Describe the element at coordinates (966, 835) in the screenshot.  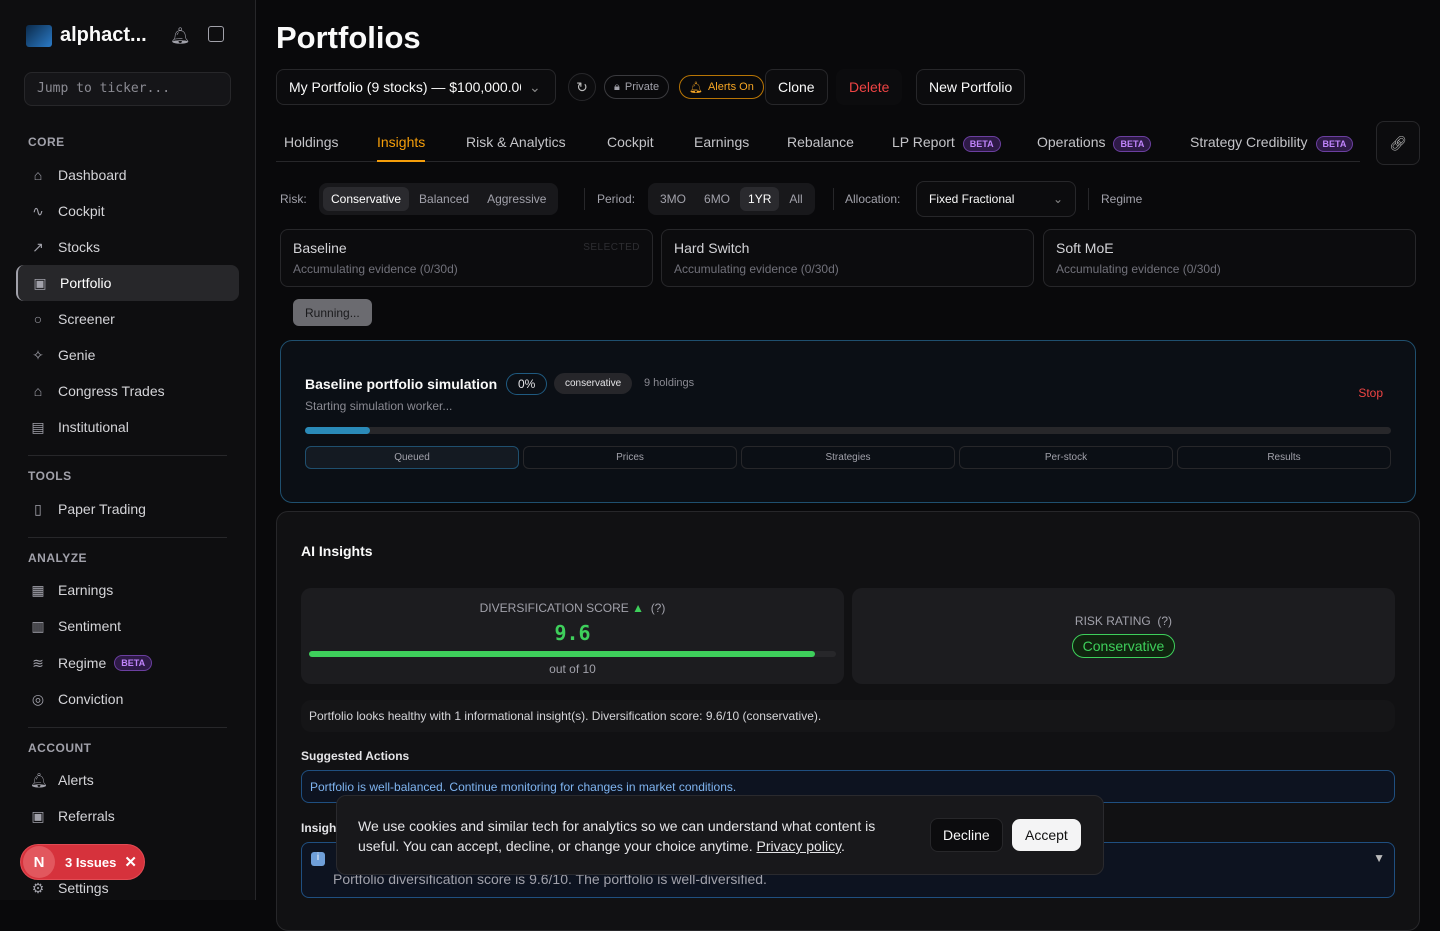
I see `decline-button: Decline` at that location.